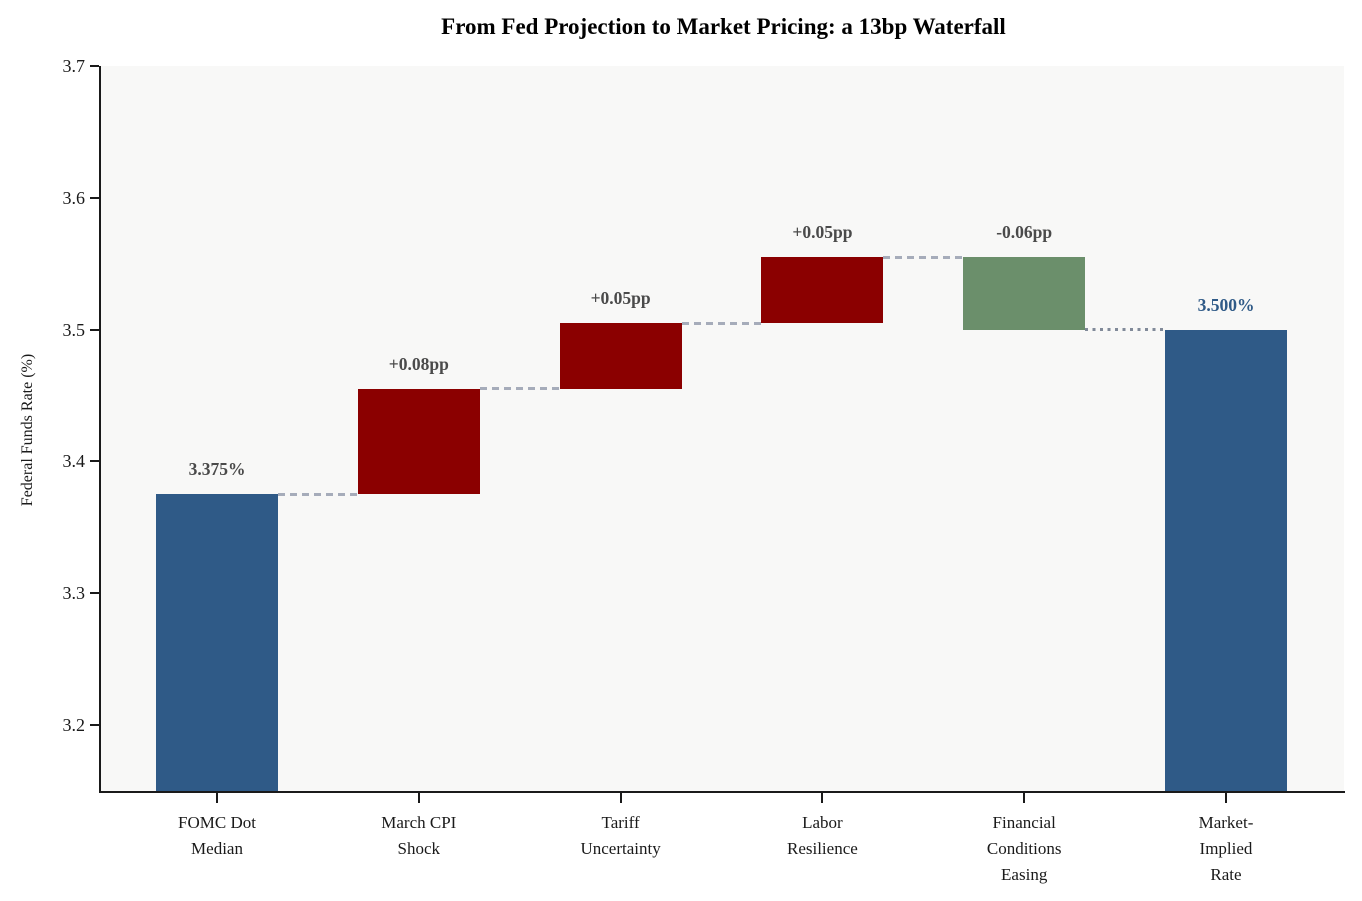 The width and height of the screenshot is (1362, 901). What do you see at coordinates (822, 836) in the screenshot?
I see `x-tick-label: Labor Resilience` at bounding box center [822, 836].